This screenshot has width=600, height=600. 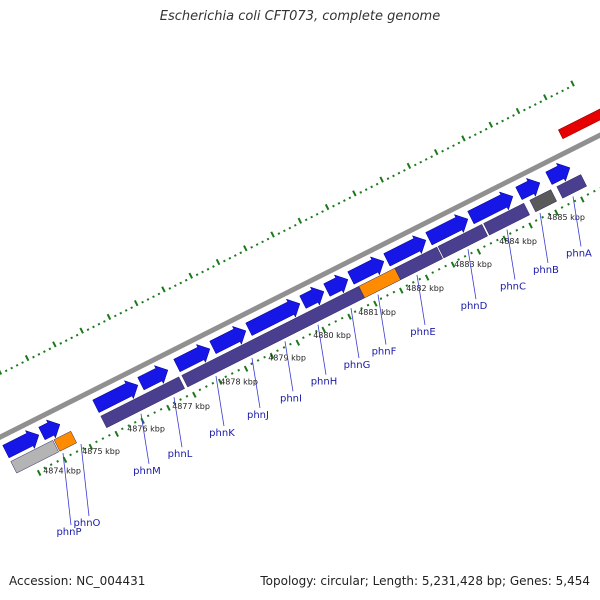 What do you see at coordinates (68, 532) in the screenshot?
I see `gene-label: phnP` at bounding box center [68, 532].